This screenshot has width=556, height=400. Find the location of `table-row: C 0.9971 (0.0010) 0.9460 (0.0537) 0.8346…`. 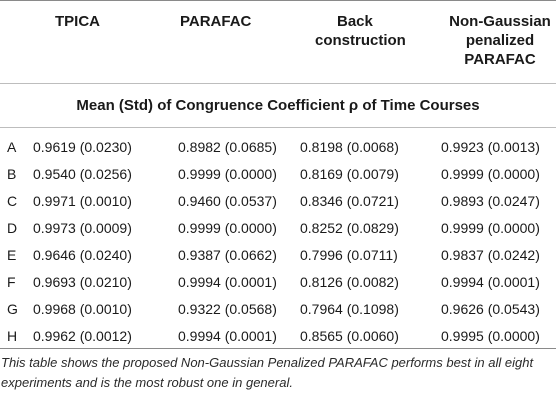

table-row: C 0.9971 (0.0010) 0.9460 (0.0537) 0.8346… is located at coordinates (278, 201).